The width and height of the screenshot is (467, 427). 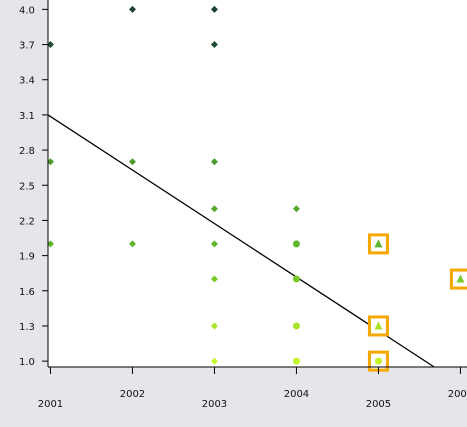 What do you see at coordinates (214, 404) in the screenshot?
I see `x-tick-label: 2003` at bounding box center [214, 404].